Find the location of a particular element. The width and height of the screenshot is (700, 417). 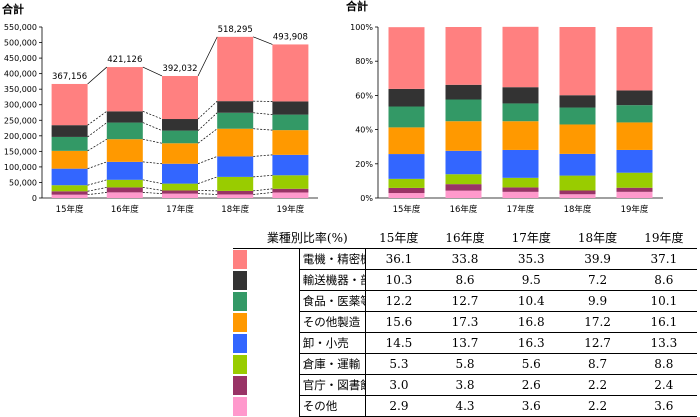

cell-value: 17.3 is located at coordinates (465, 322).